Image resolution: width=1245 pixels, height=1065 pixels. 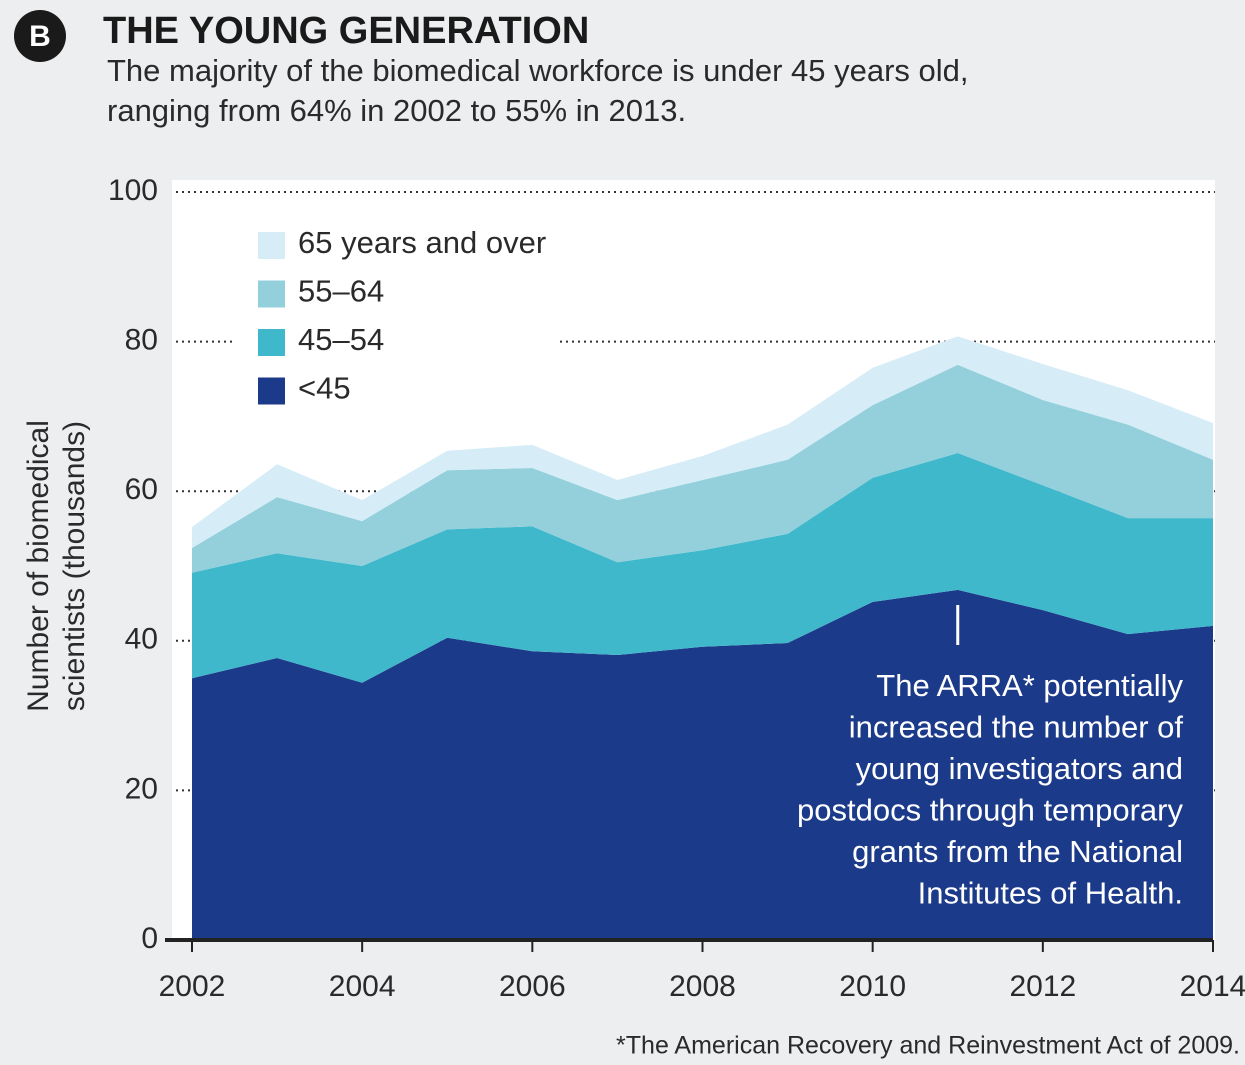 I want to click on annotation: young investigators and, so click(x=1019, y=768).